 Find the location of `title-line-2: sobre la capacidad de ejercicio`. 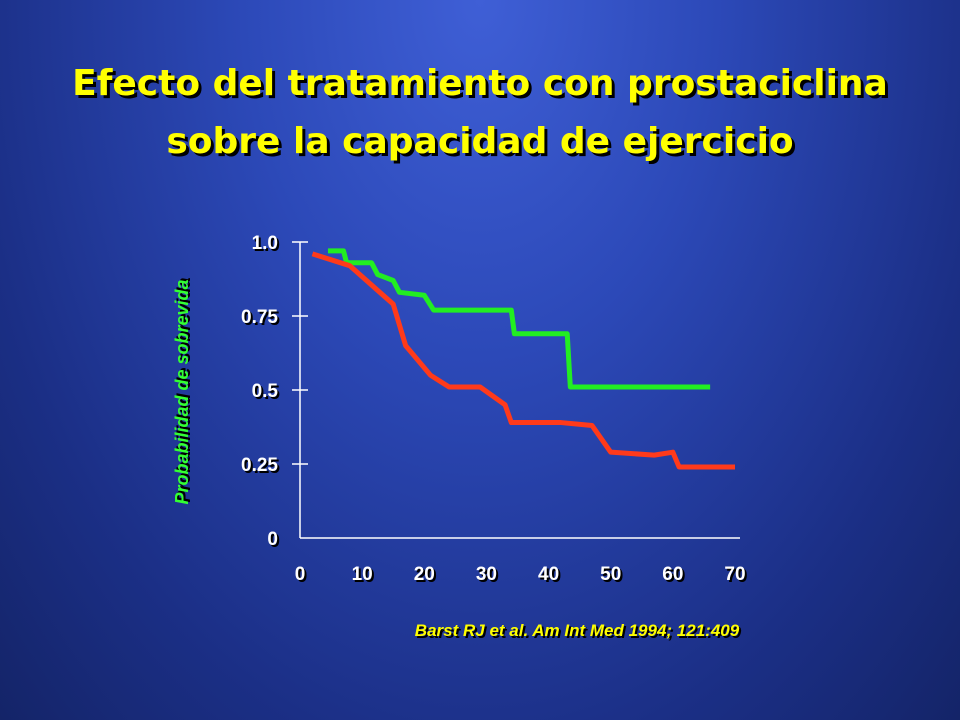

title-line-2: sobre la capacidad de ejercicio is located at coordinates (480, 141).